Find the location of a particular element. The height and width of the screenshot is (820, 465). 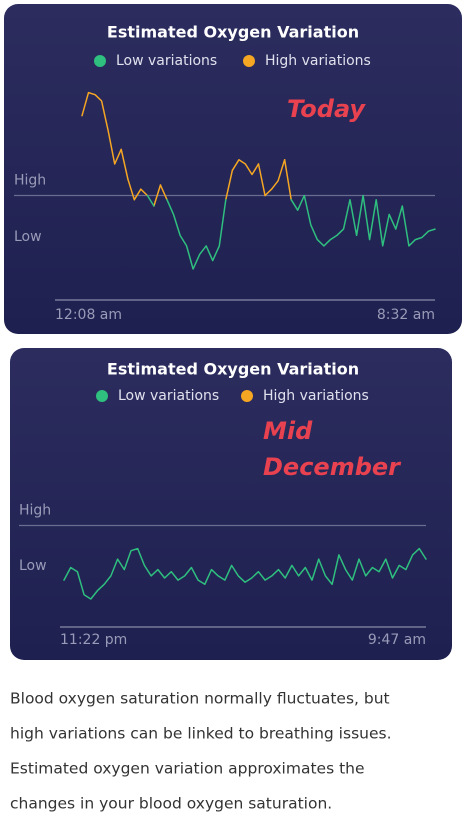

x-tick-label: 11:22 pm is located at coordinates (93, 640).